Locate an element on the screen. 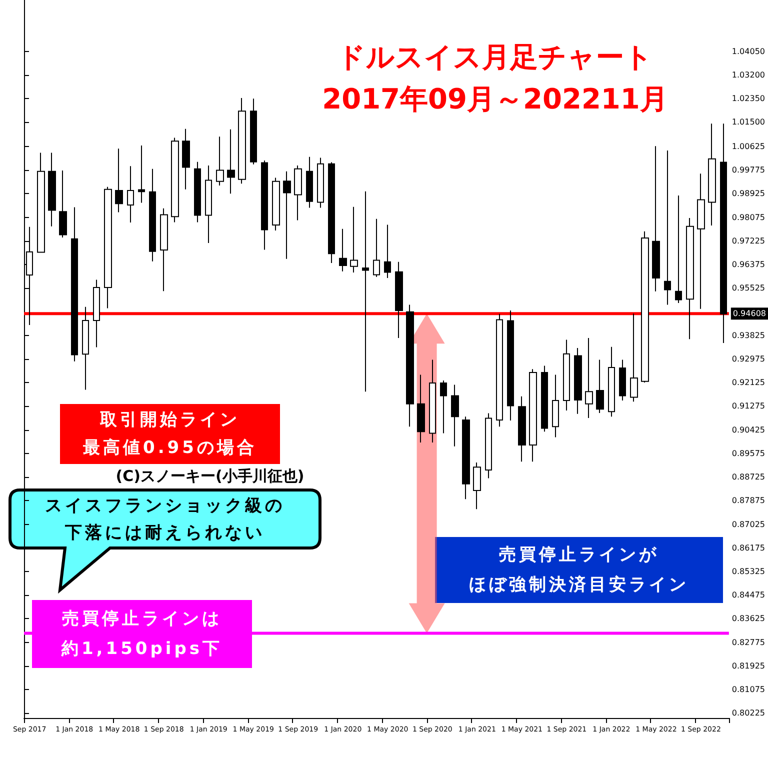 The image size is (768, 768). y-tick-label: 0.92975 is located at coordinates (749, 359).